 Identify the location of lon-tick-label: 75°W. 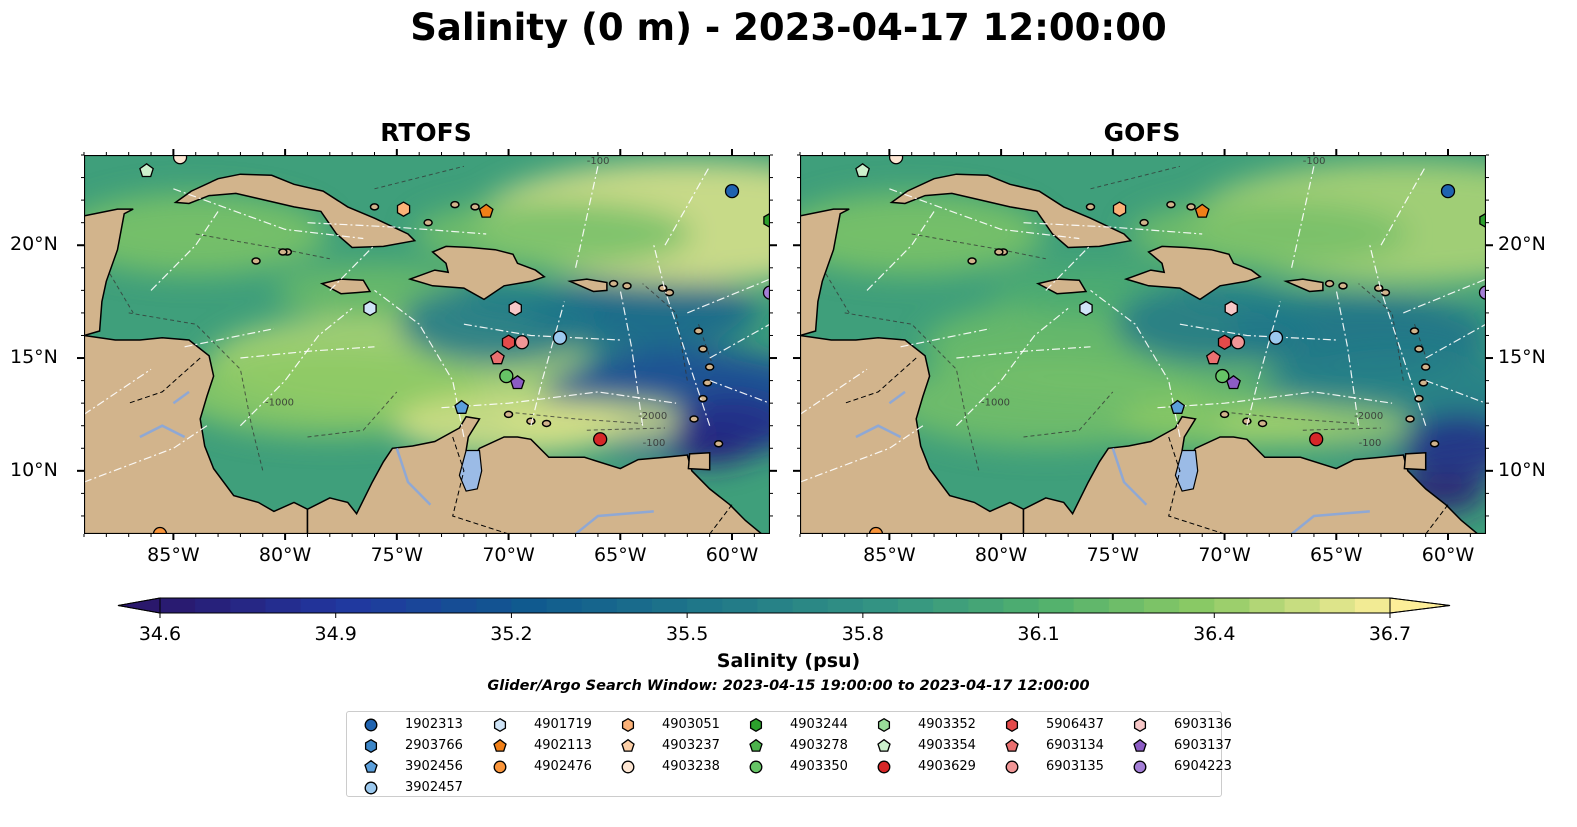
(1113, 555).